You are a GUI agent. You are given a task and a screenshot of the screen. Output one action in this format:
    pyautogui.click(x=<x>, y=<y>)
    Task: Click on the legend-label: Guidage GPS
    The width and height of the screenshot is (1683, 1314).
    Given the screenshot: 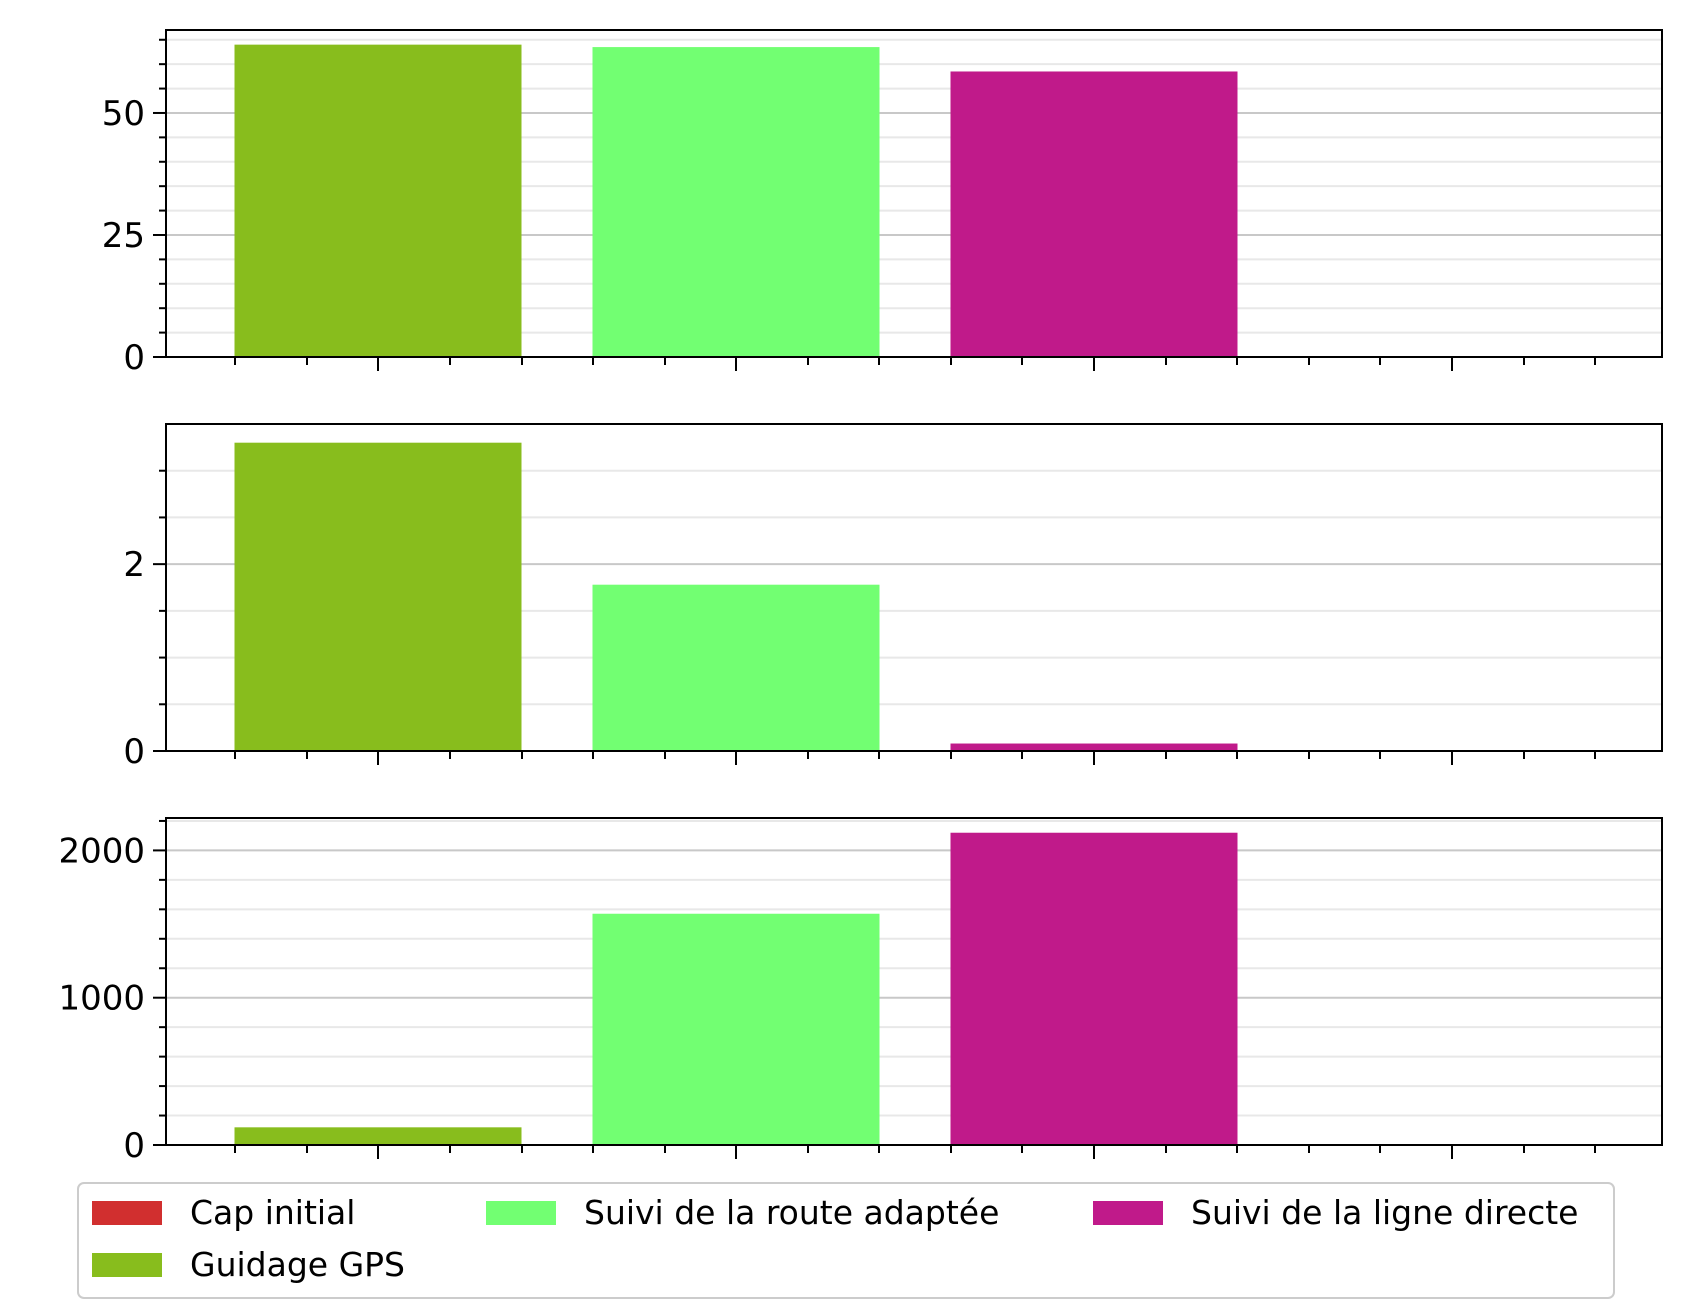 What is the action you would take?
    pyautogui.click(x=297, y=1264)
    